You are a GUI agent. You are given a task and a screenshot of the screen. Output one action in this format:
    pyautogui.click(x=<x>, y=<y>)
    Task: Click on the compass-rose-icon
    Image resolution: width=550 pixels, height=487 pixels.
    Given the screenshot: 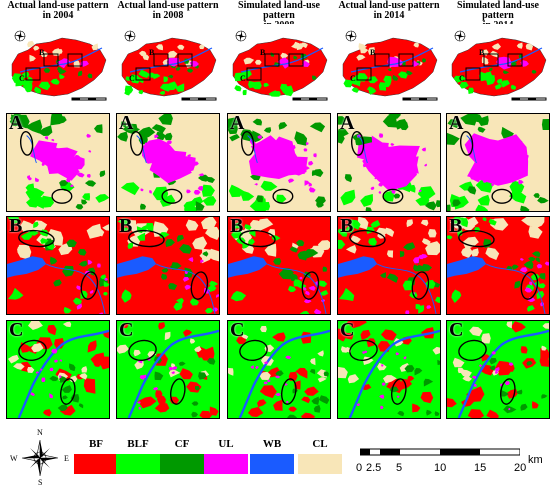 What is the action you would take?
    pyautogui.click(x=40, y=458)
    